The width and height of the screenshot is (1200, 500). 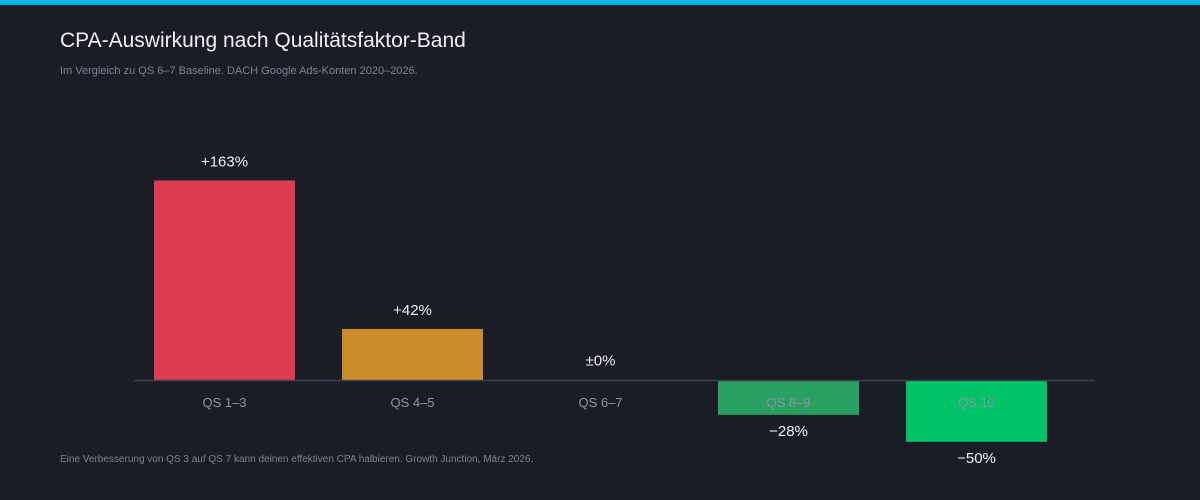 I want to click on value-label-1: +163%, so click(x=224, y=162).